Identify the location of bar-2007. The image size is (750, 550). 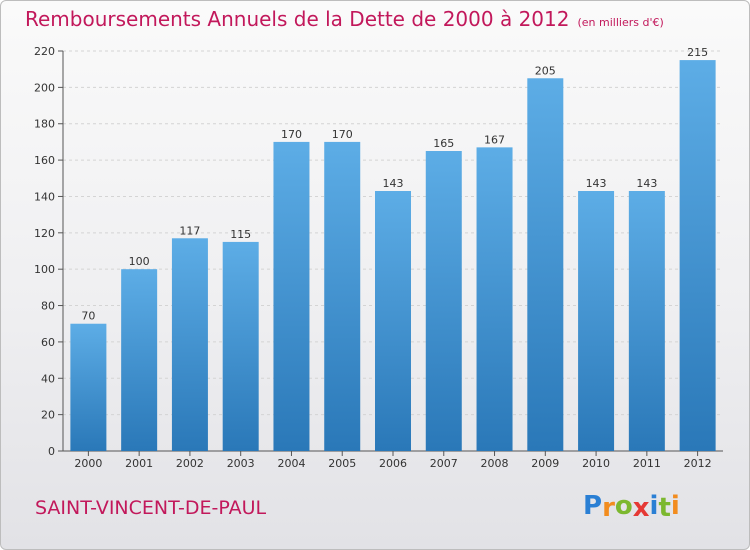
(443, 301).